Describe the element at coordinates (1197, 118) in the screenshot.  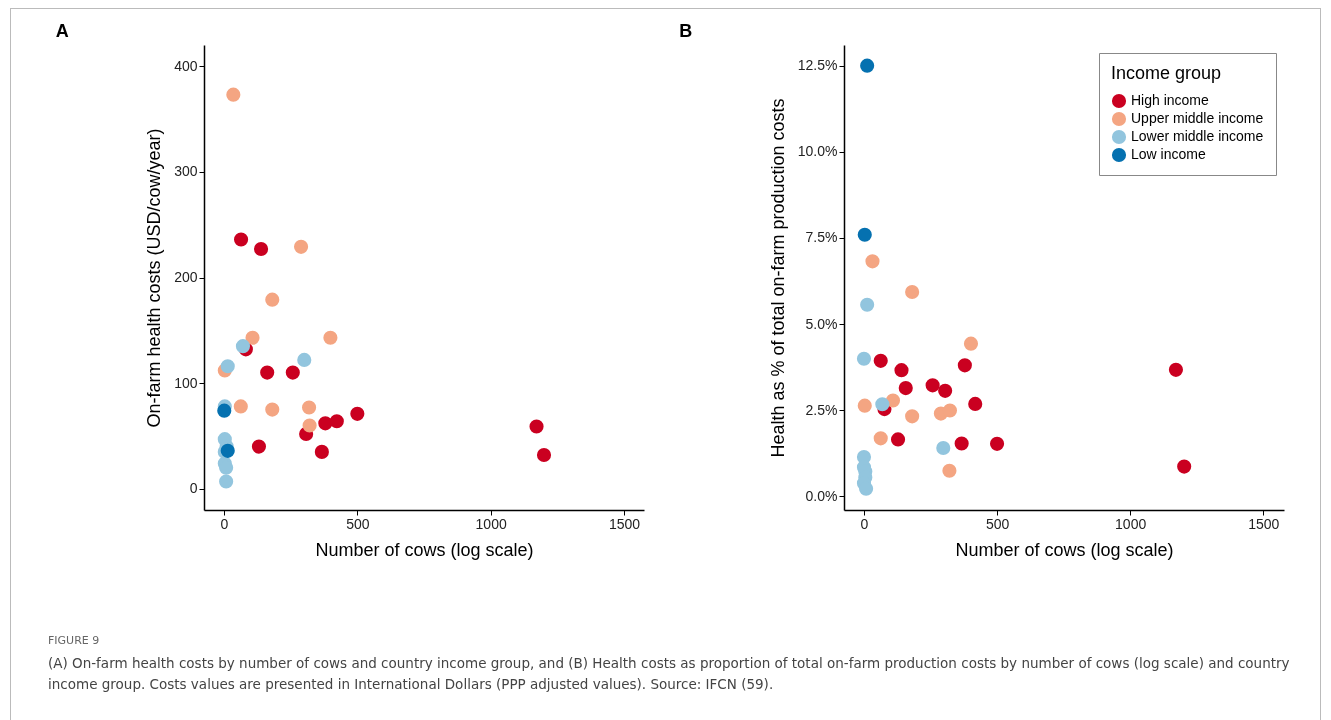
I see `legend-label: Upper middle income` at that location.